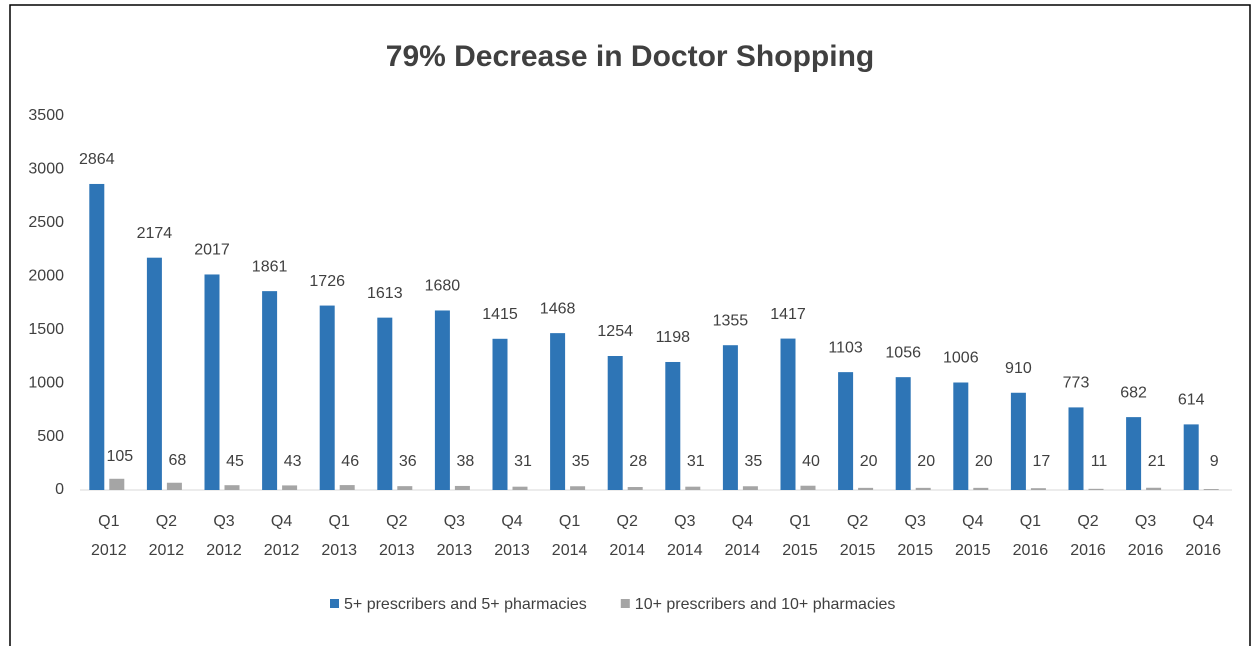 This screenshot has width=1255, height=651. What do you see at coordinates (512, 536) in the screenshot?
I see `x-tick-label: Q4 2013` at bounding box center [512, 536].